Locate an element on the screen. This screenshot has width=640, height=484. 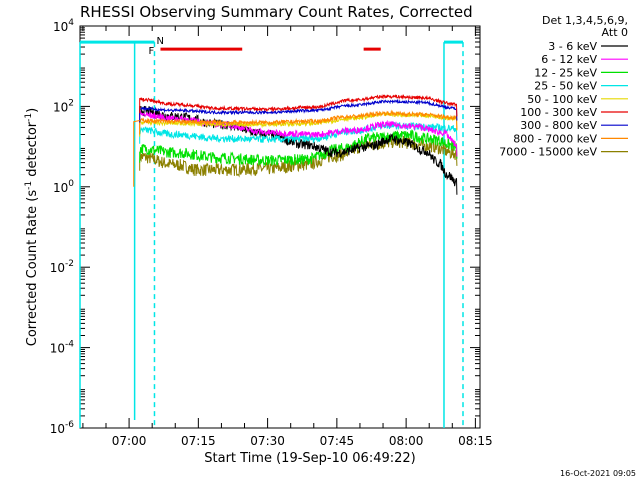
legend-label: 12 - 25 keV is located at coordinates (565, 72).